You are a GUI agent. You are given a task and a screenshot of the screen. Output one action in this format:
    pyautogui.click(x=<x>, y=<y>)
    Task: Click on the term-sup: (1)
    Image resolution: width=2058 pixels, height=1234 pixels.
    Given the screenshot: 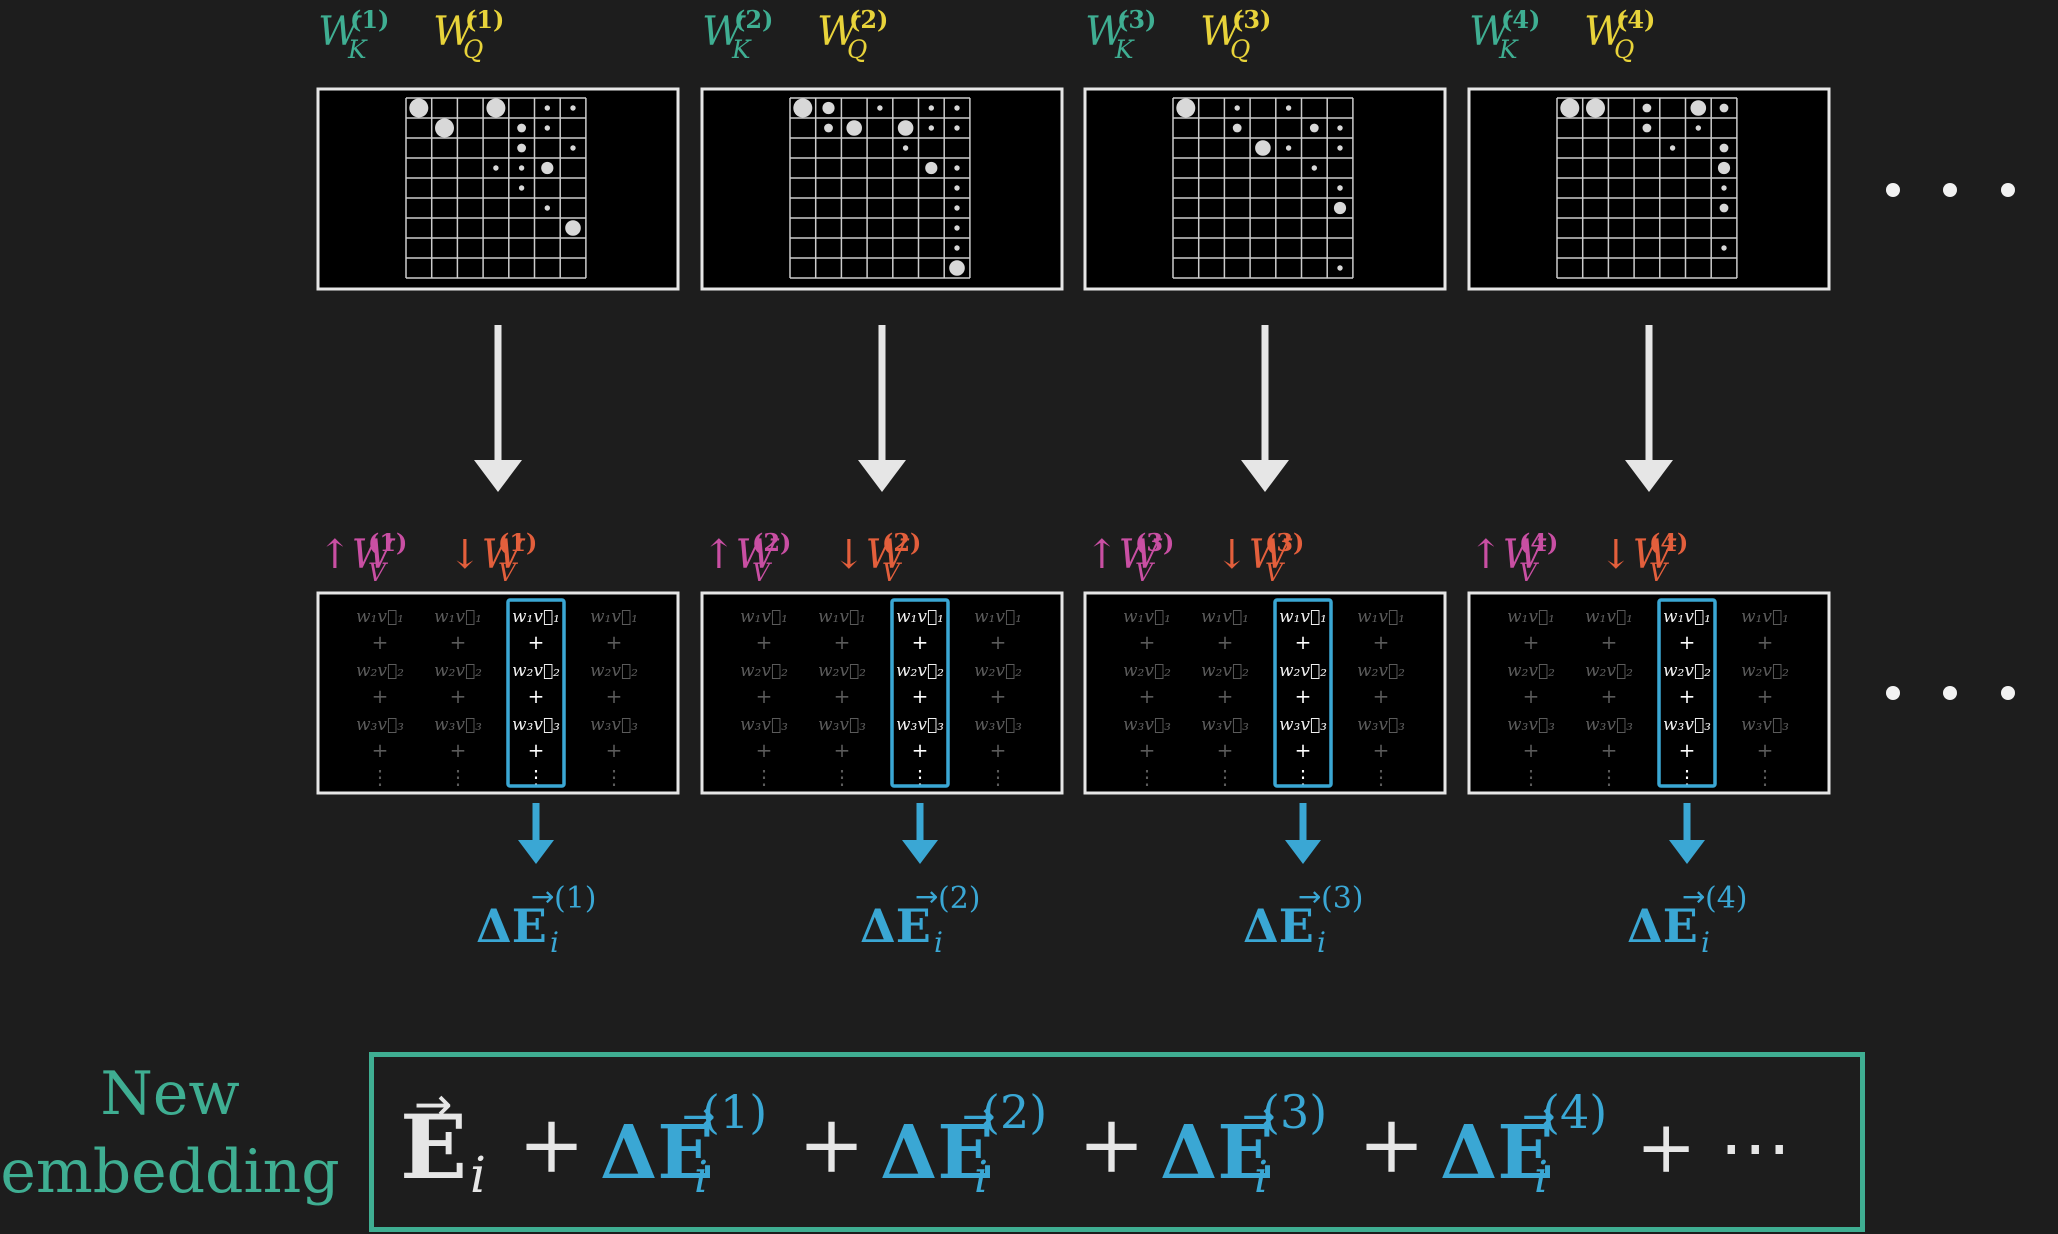 What is the action you would take?
    pyautogui.click(x=734, y=1112)
    